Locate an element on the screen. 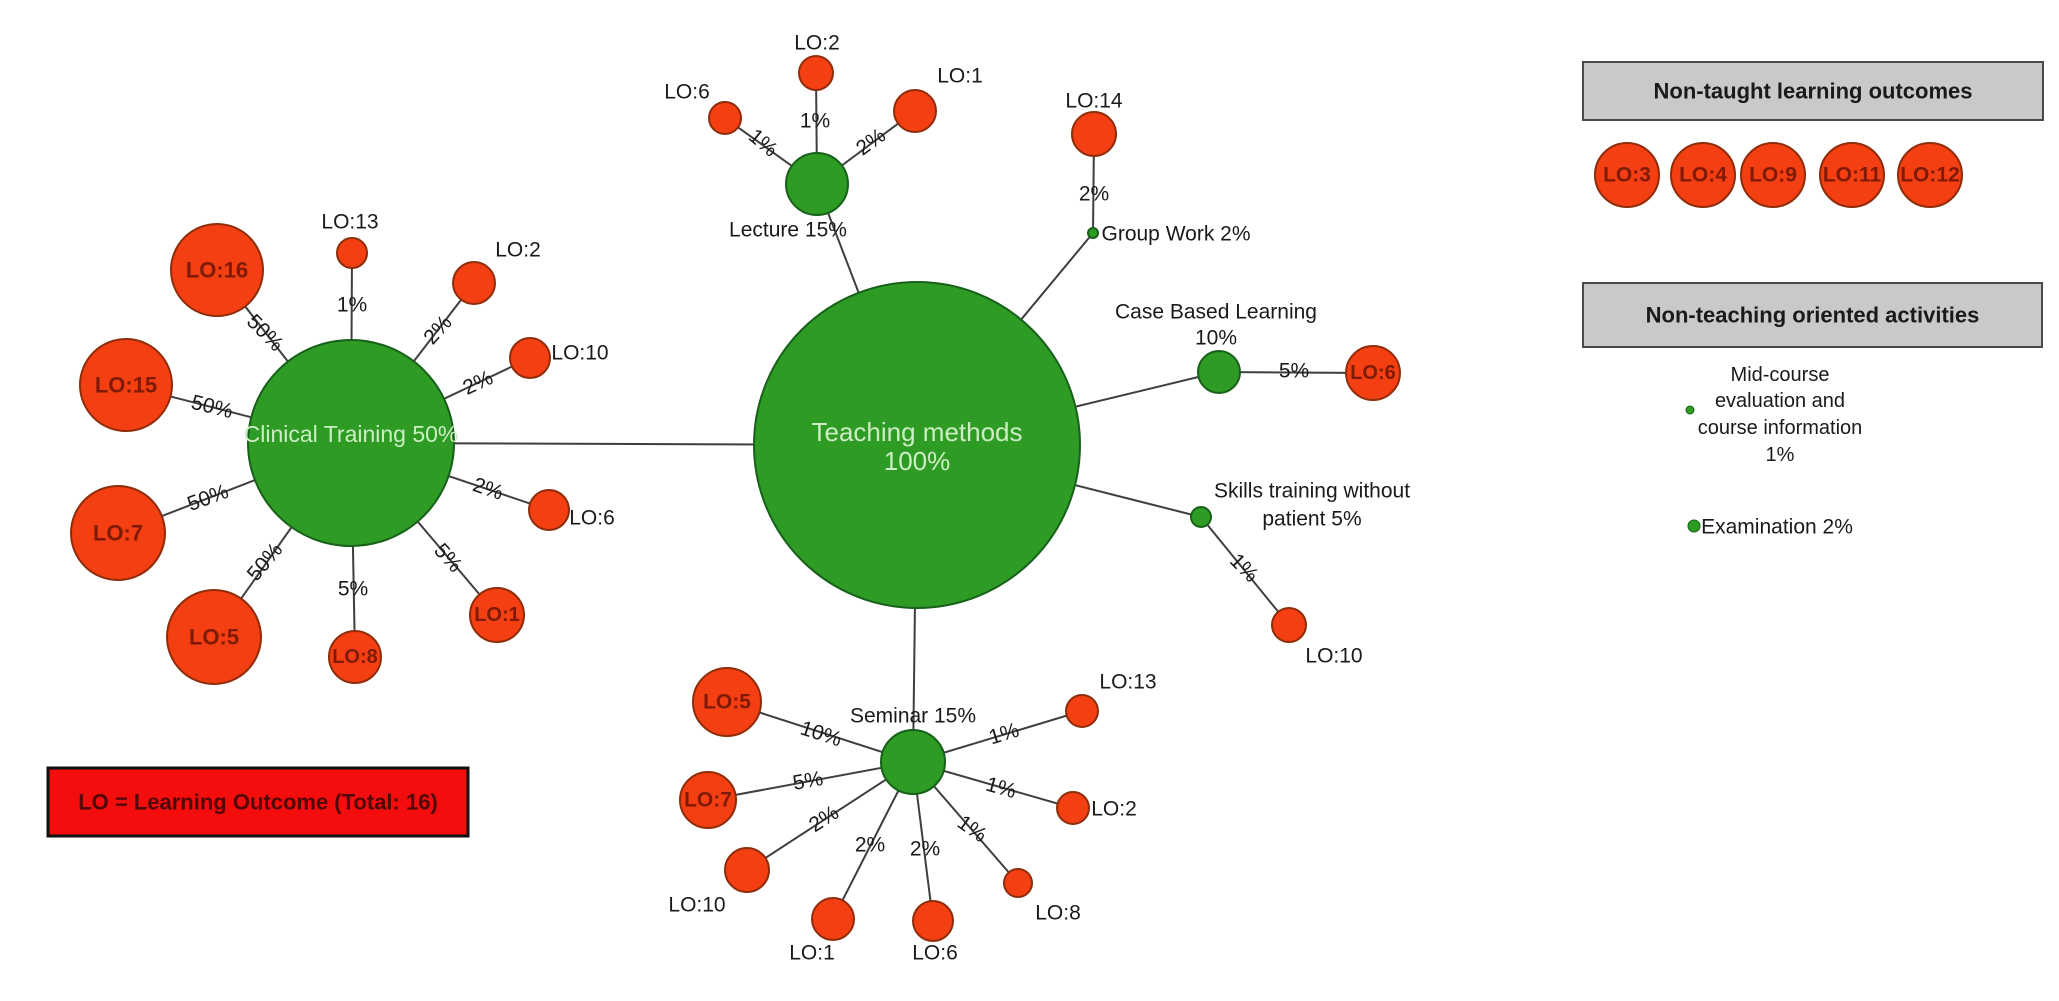 The width and height of the screenshot is (2059, 1001). examination-dot-icon is located at coordinates (1694, 526).